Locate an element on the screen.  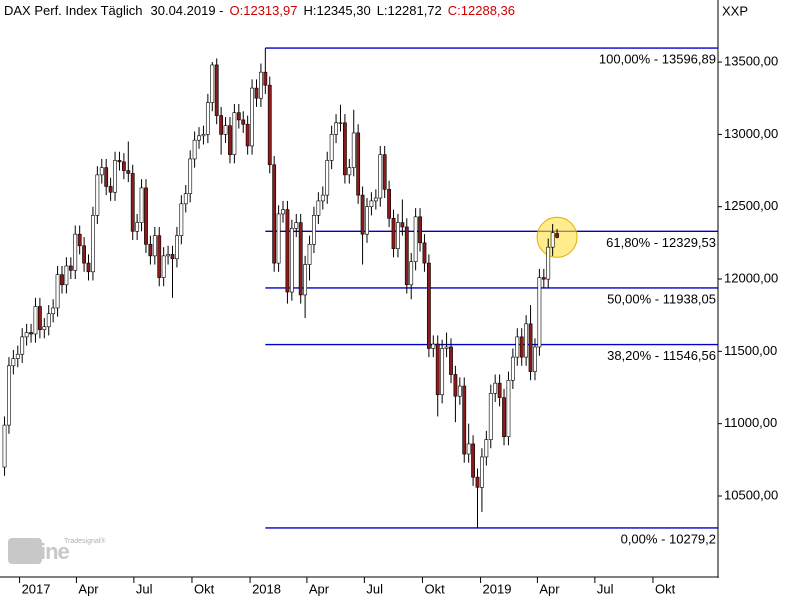
level-label: 50,00% - 11938,05 is located at coordinates (661, 298).